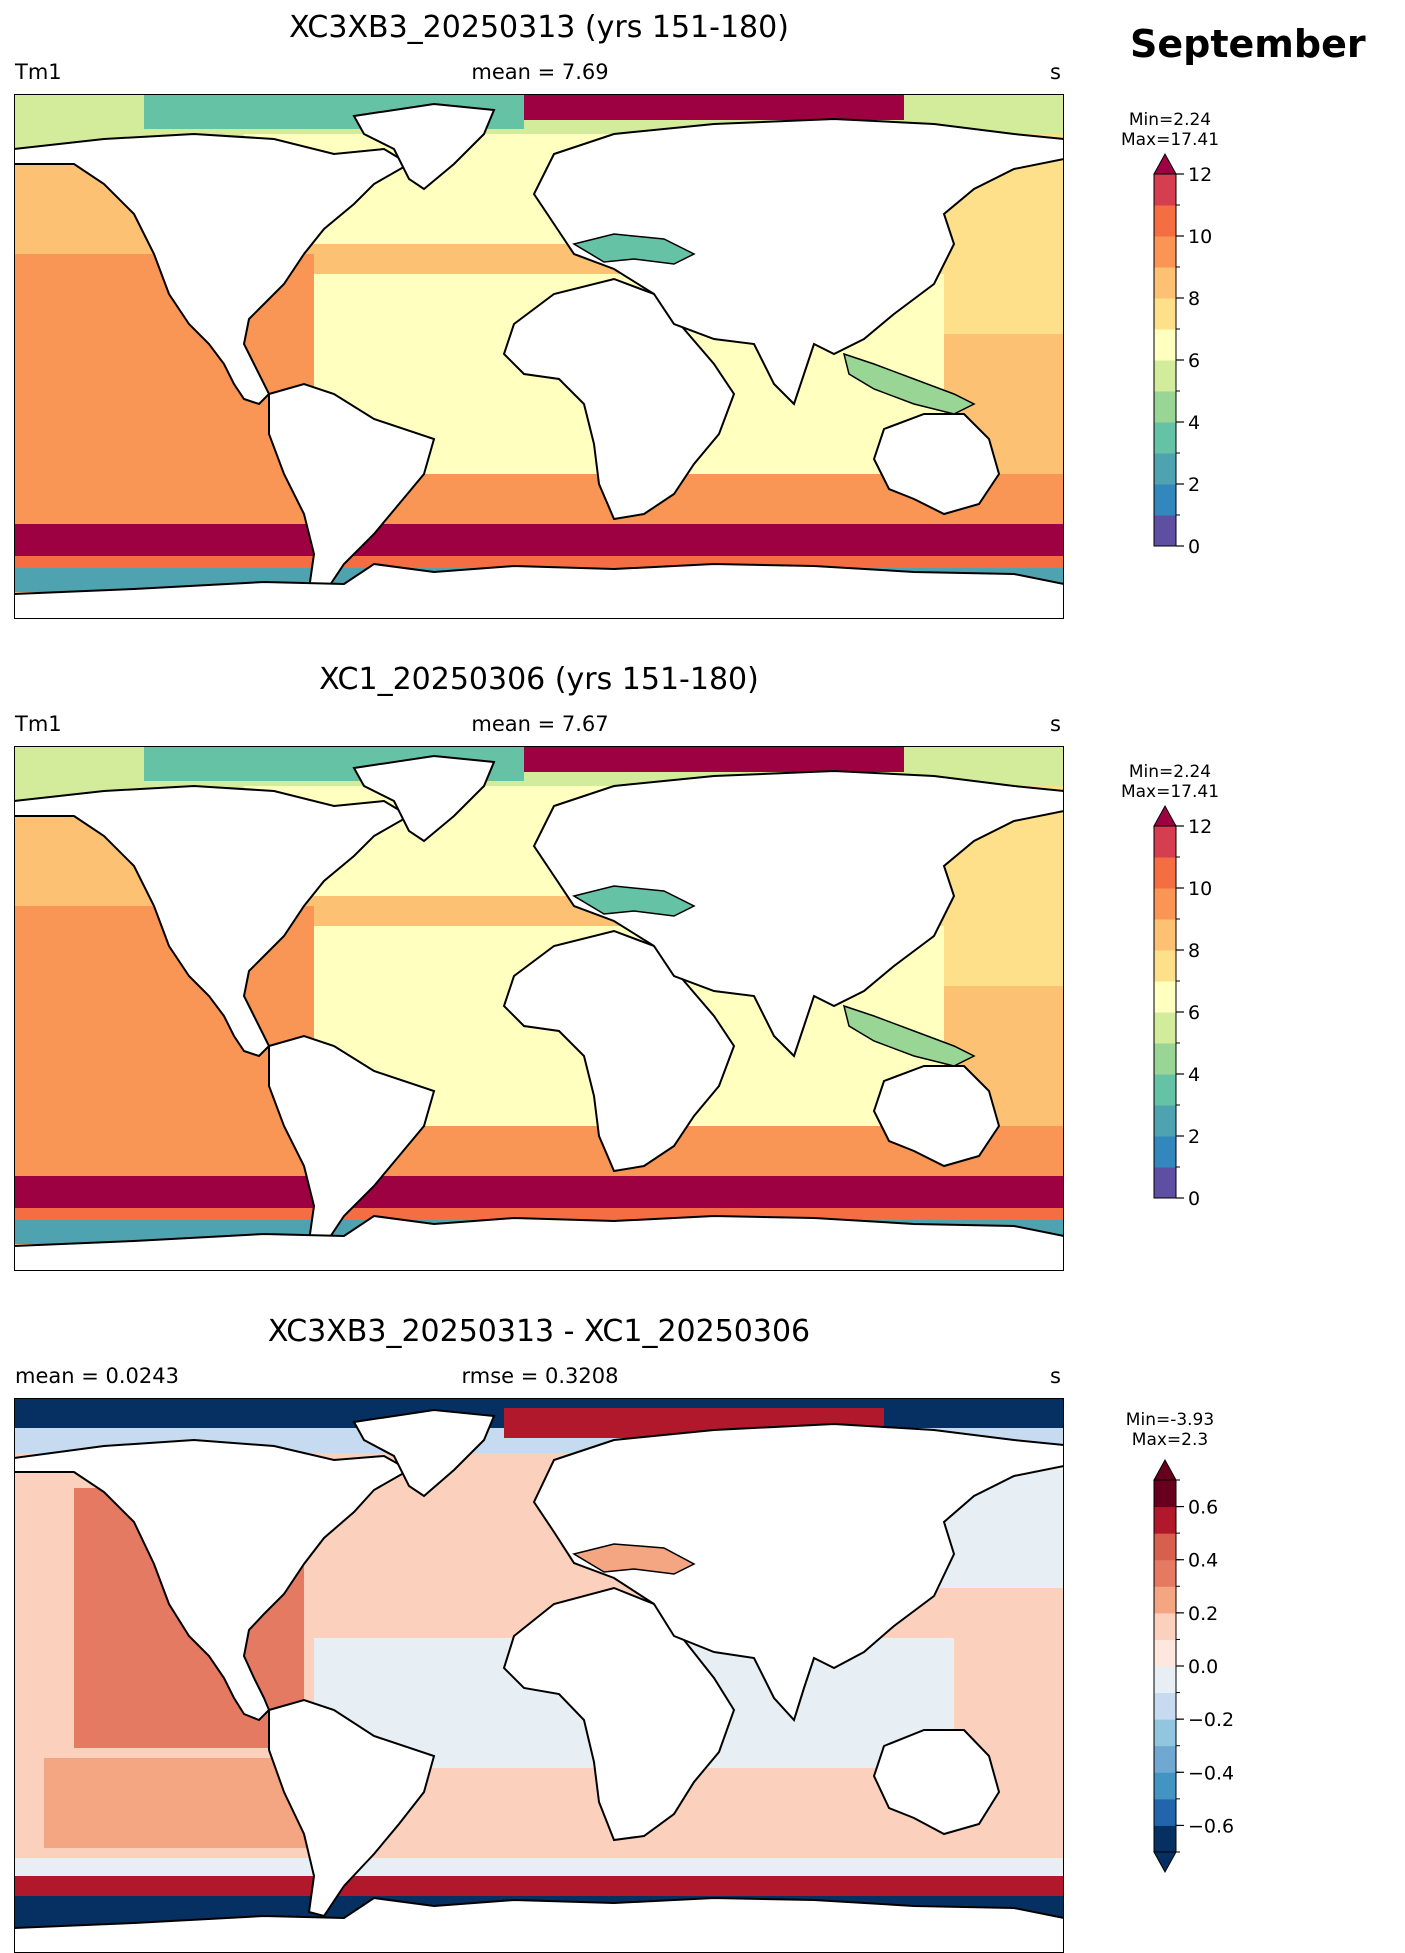 Image resolution: width=1405 pixels, height=1953 pixels. What do you see at coordinates (539, 27) in the screenshot?
I see `panel-title: XC3XB3_20250313 (yrs 151-180)` at bounding box center [539, 27].